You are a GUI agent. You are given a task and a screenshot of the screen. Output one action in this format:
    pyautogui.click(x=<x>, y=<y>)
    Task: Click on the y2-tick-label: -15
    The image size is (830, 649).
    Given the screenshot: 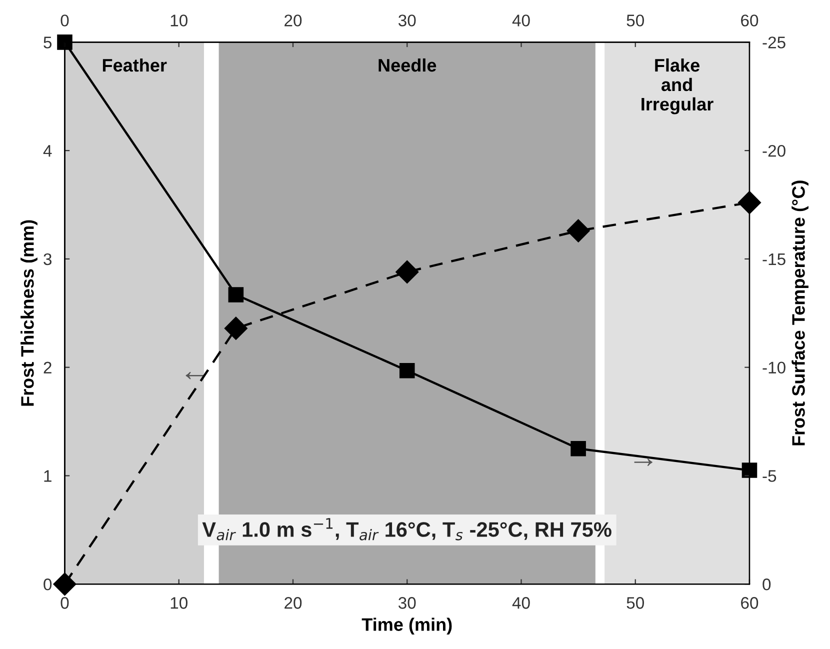 What is the action you would take?
    pyautogui.click(x=774, y=260)
    